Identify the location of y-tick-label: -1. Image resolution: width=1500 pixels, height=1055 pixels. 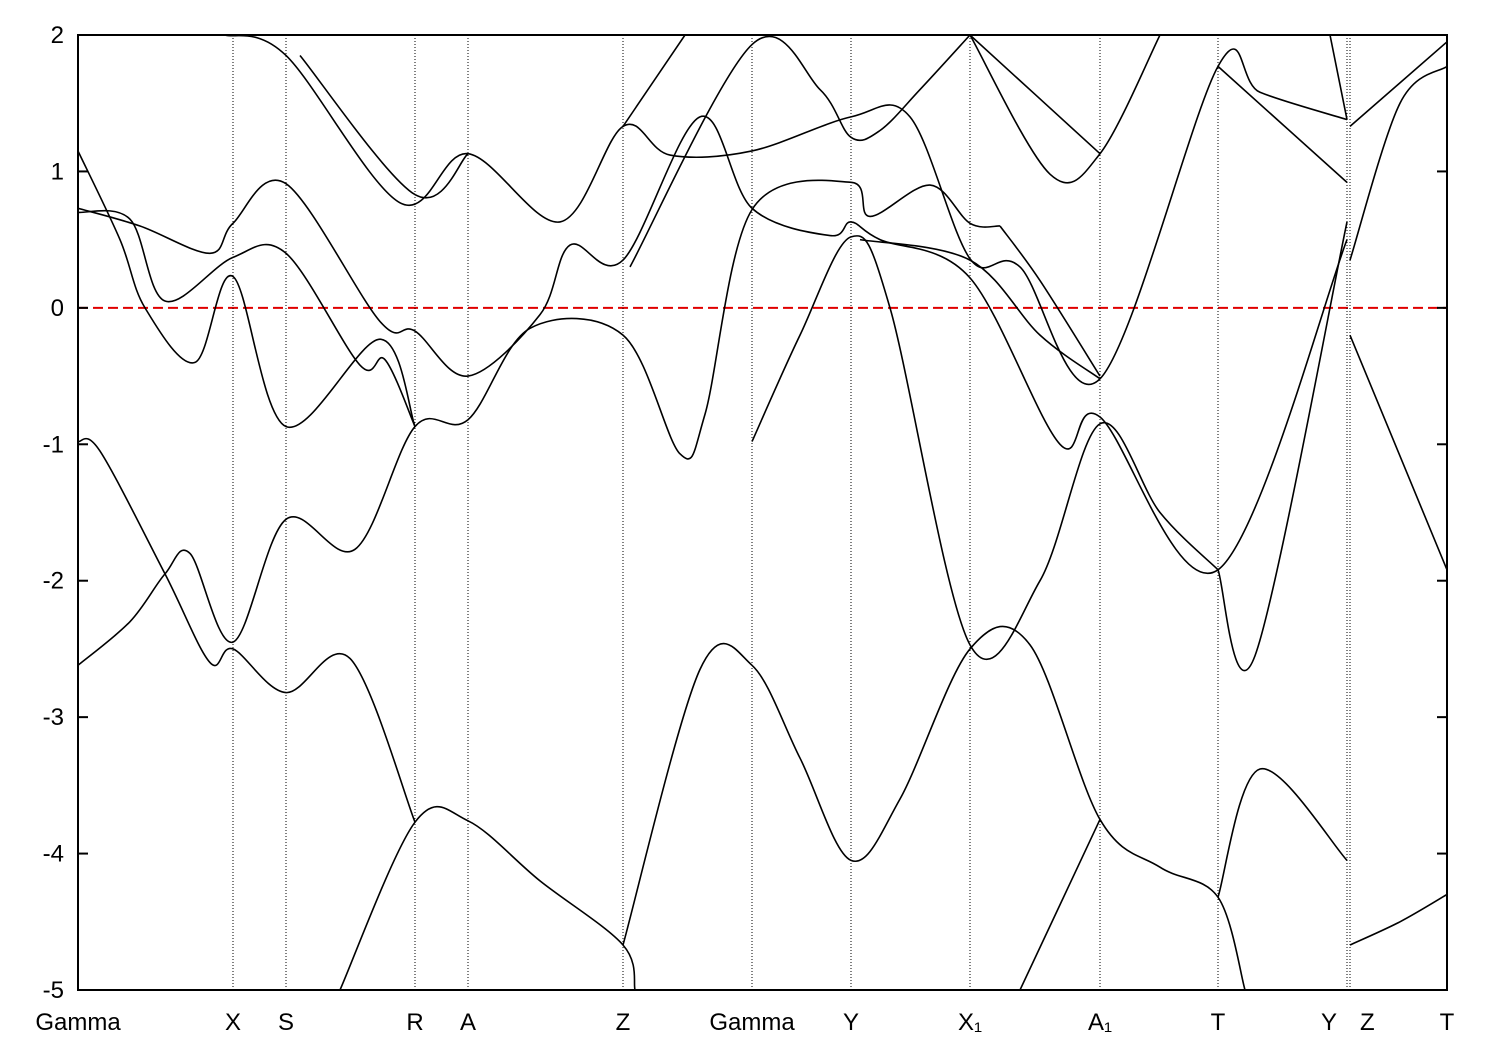
(53, 444).